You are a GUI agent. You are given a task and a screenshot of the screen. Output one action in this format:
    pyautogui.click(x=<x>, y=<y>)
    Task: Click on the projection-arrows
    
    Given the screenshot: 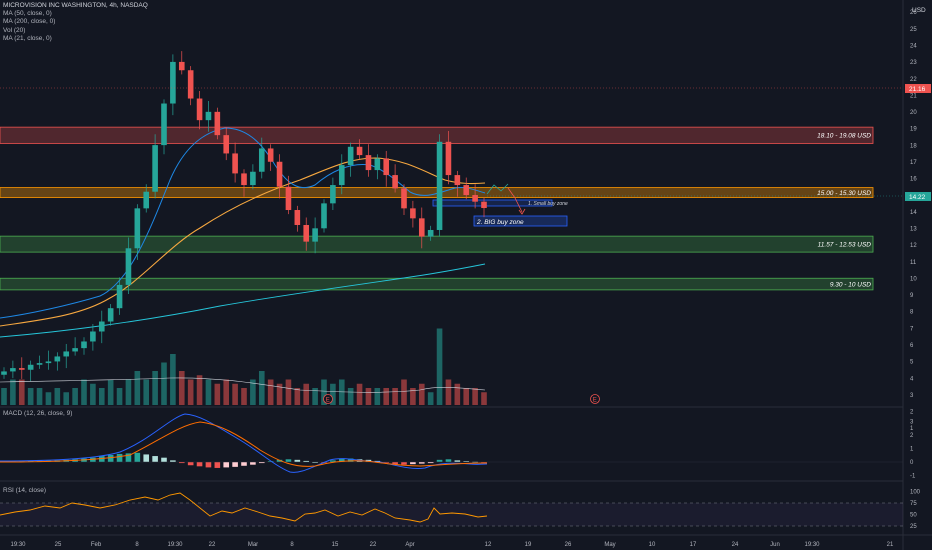 What is the action you would take?
    pyautogui.click(x=506, y=199)
    